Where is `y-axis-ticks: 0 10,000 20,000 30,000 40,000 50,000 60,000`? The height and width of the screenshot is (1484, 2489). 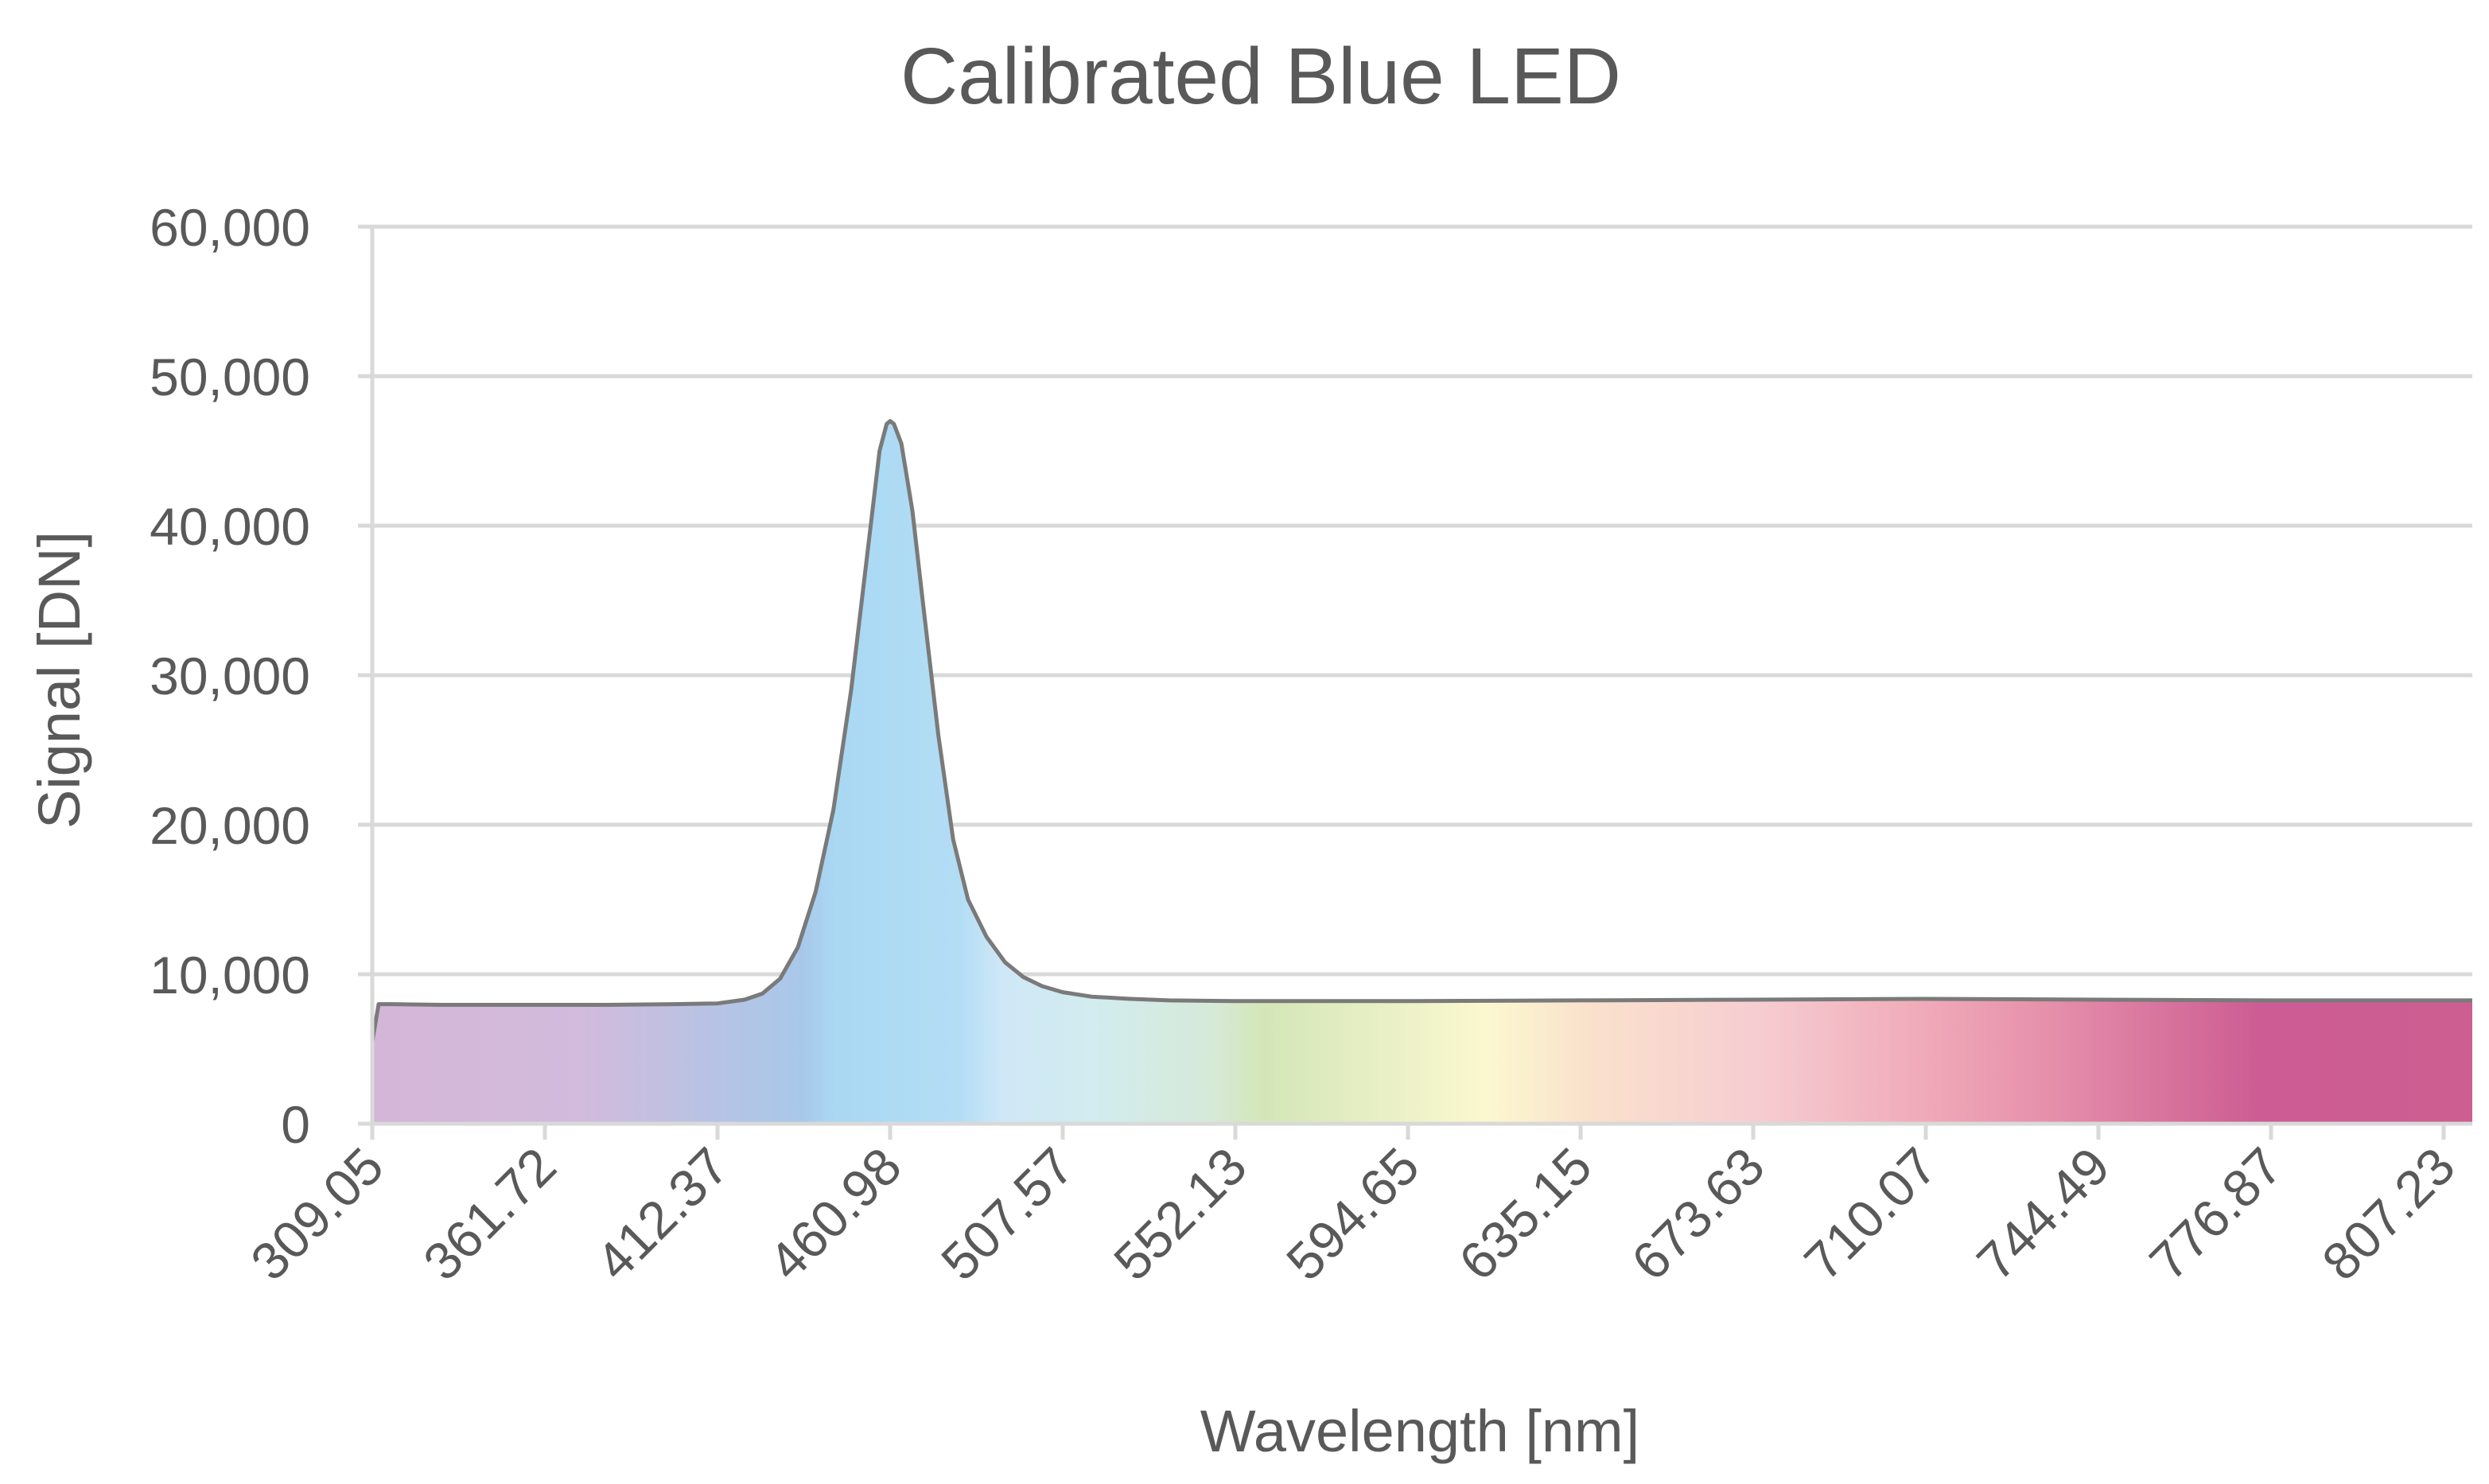
y-axis-ticks: 0 10,000 20,000 30,000 40,000 50,000 60,000 is located at coordinates (261, 676).